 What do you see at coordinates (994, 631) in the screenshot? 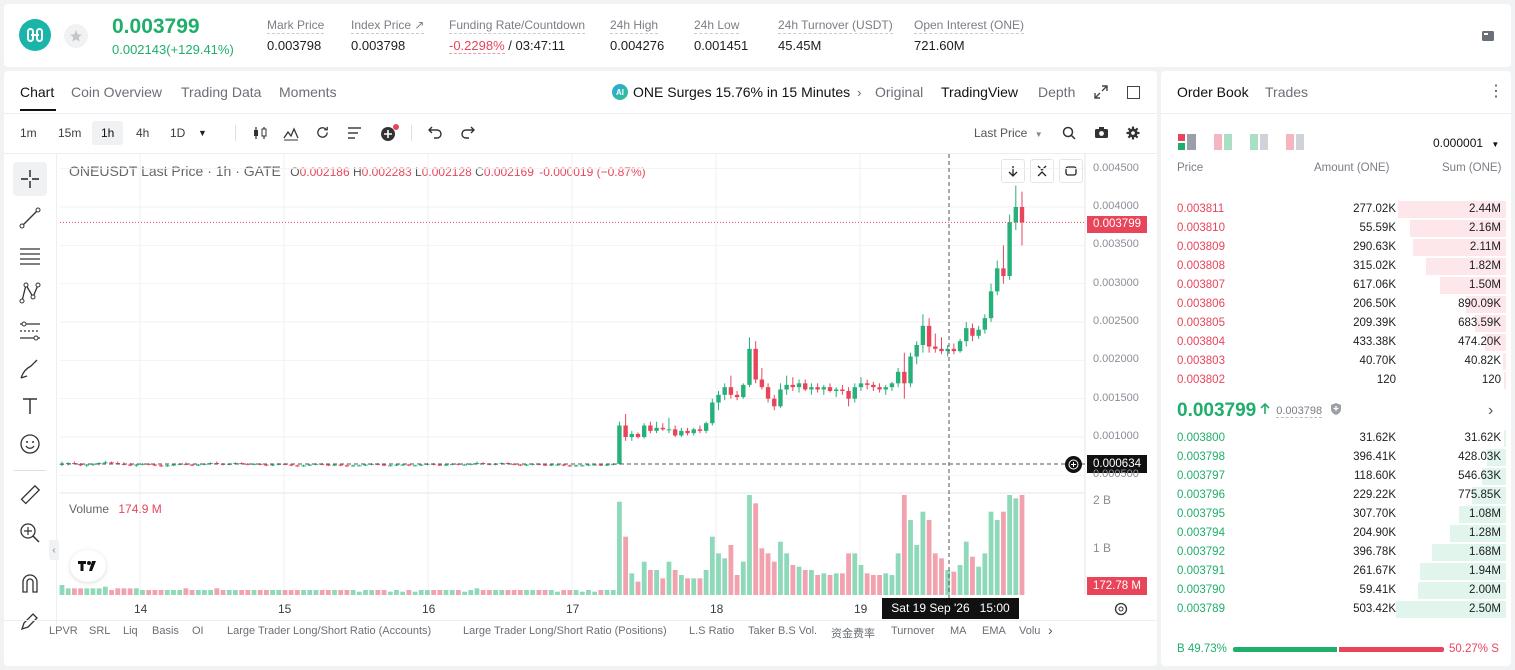
I see `indicator-item: EMA` at bounding box center [994, 631].